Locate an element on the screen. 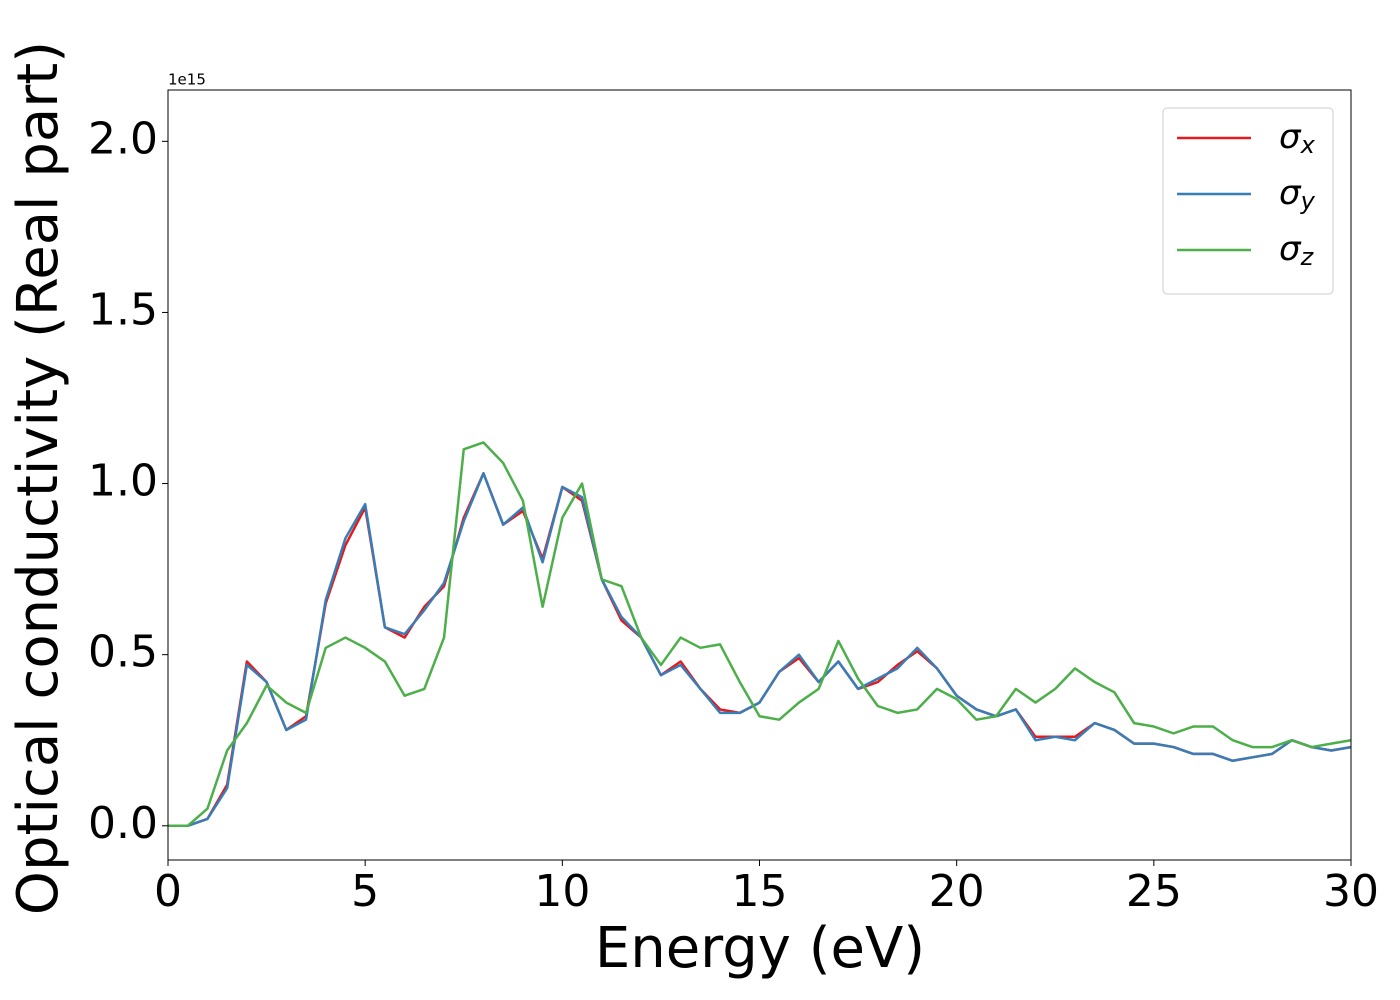  x-tick-label: 15 is located at coordinates (760, 891).